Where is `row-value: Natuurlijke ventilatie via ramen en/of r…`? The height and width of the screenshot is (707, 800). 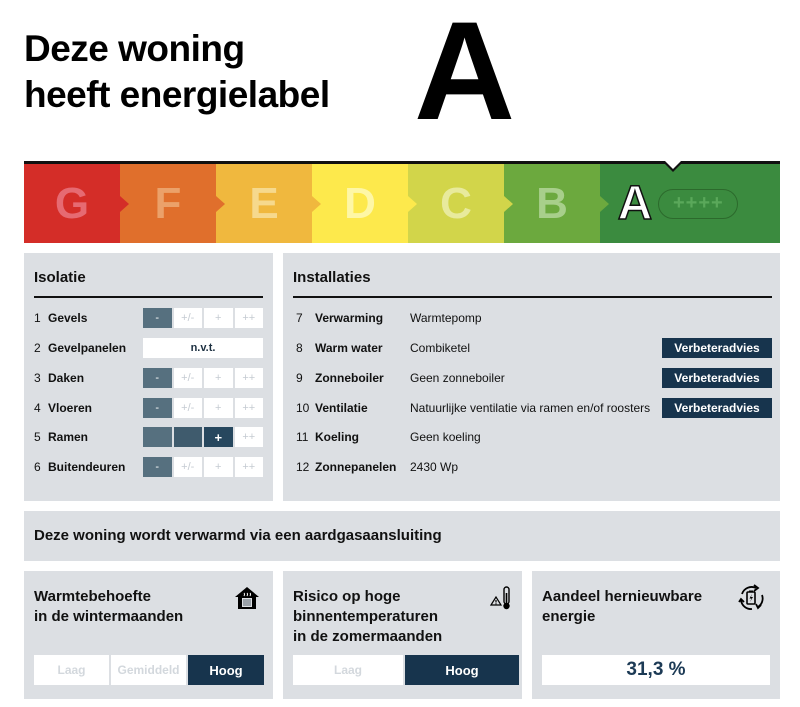
row-value: Natuurlijke ventilatie via ramen en/of r… is located at coordinates (530, 408).